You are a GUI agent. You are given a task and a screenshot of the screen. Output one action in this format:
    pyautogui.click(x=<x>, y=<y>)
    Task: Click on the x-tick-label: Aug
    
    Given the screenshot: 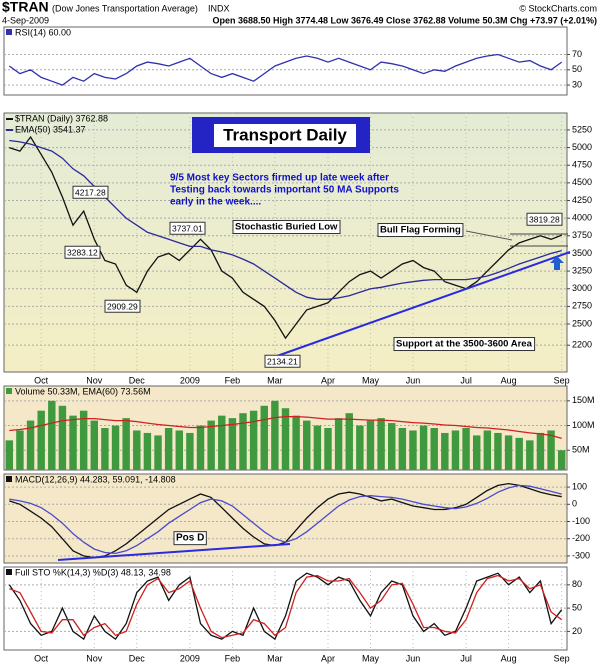 What is the action you would take?
    pyautogui.click(x=509, y=658)
    